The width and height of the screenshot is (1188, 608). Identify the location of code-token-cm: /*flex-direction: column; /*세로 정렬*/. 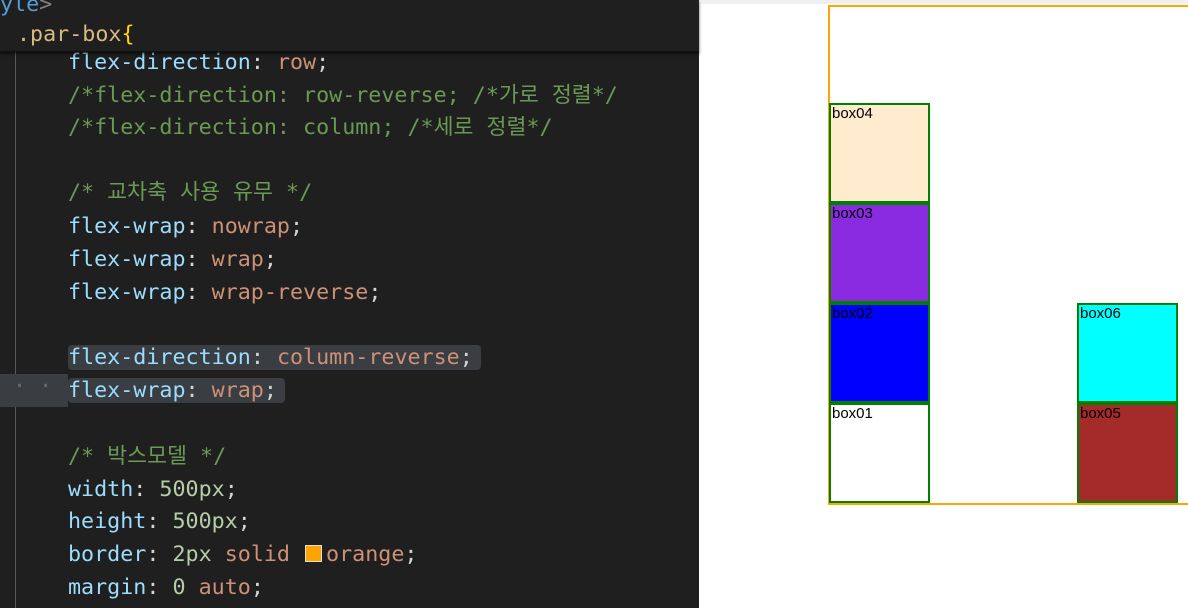
(310, 127).